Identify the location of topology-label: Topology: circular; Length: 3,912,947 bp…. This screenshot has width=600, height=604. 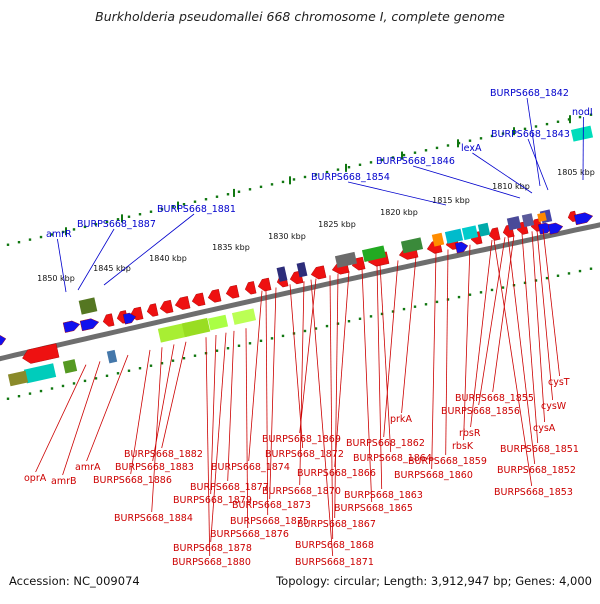
(434, 581).